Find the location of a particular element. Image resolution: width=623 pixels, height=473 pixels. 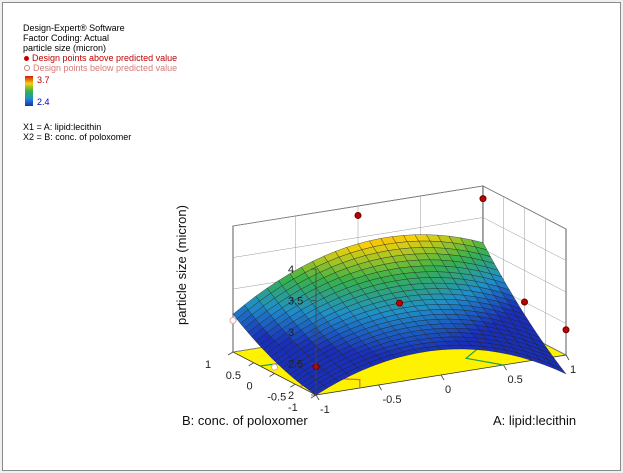

z-tick-label: 3.5 is located at coordinates (295, 302).